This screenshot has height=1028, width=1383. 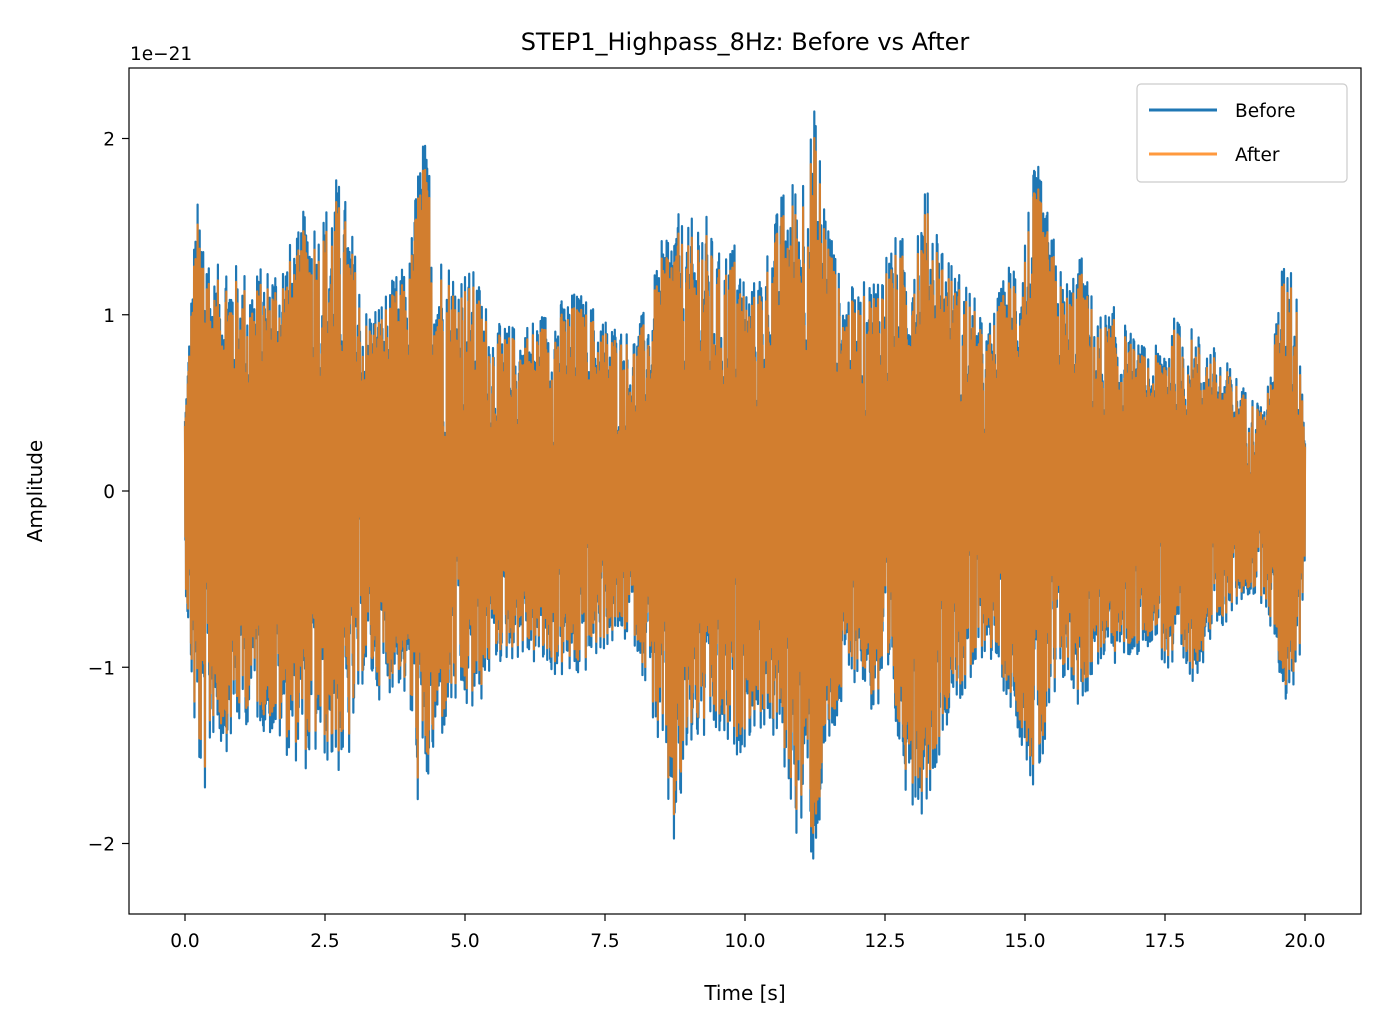 What do you see at coordinates (1257, 155) in the screenshot?
I see `legend-label-after: After` at bounding box center [1257, 155].